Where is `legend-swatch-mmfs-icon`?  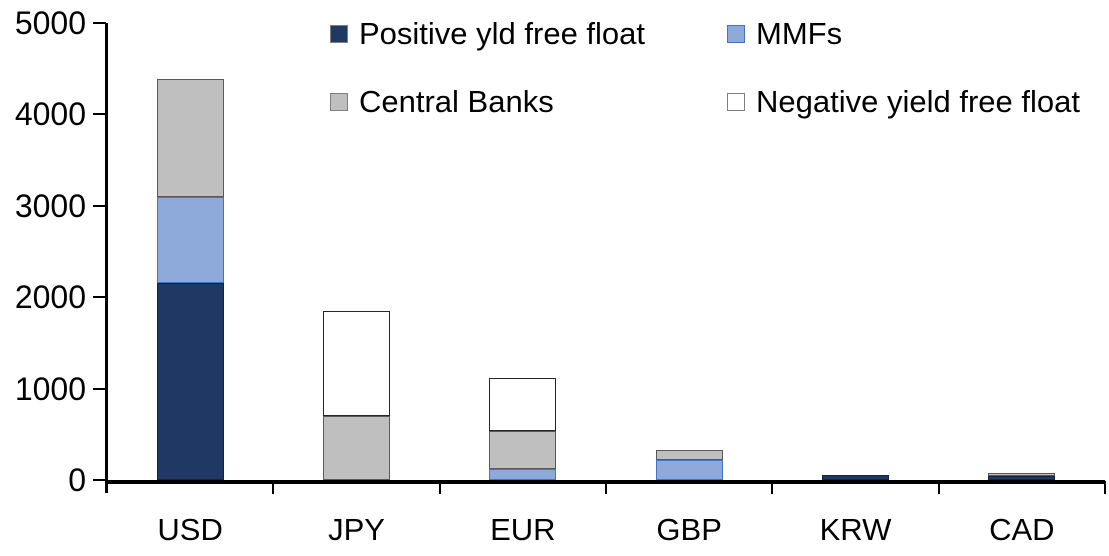
legend-swatch-mmfs-icon is located at coordinates (736, 34).